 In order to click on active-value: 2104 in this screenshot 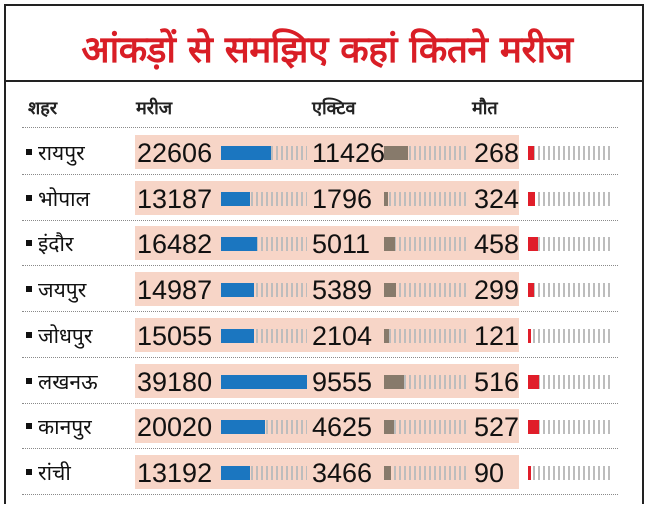, I will do `click(342, 336)`.